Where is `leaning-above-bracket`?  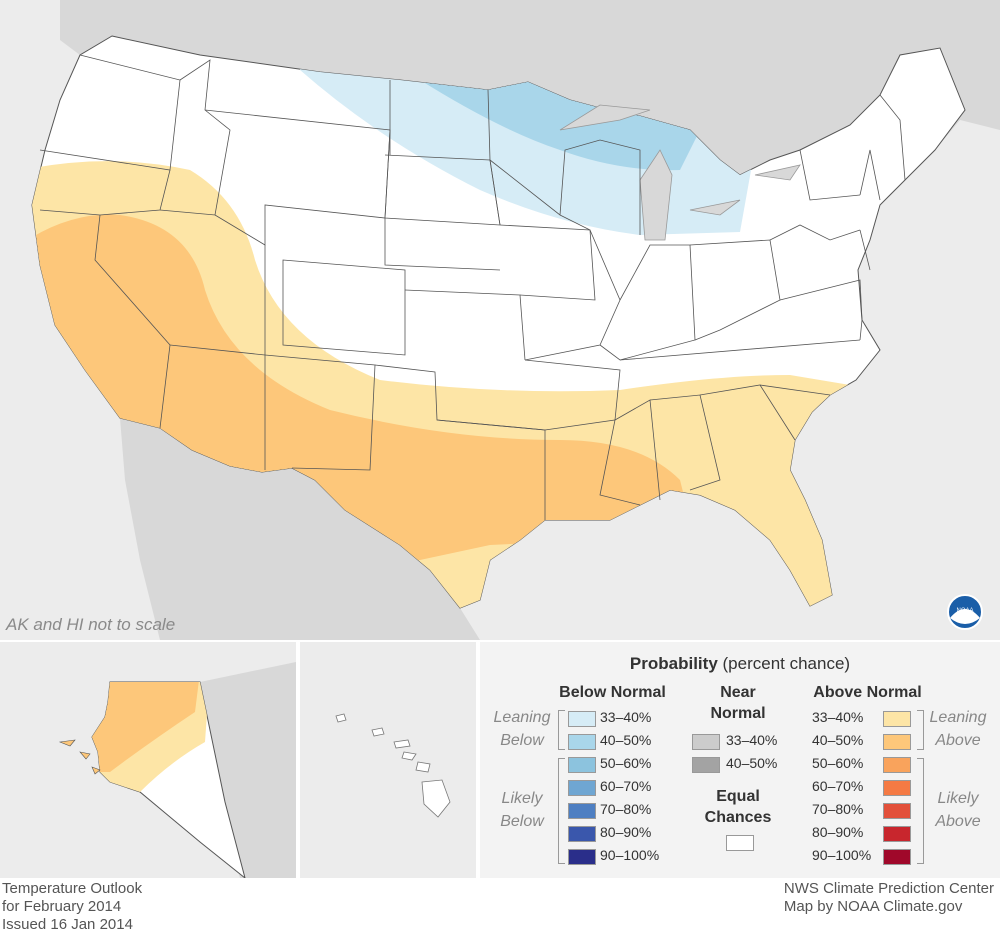
leaning-above-bracket is located at coordinates (920, 730).